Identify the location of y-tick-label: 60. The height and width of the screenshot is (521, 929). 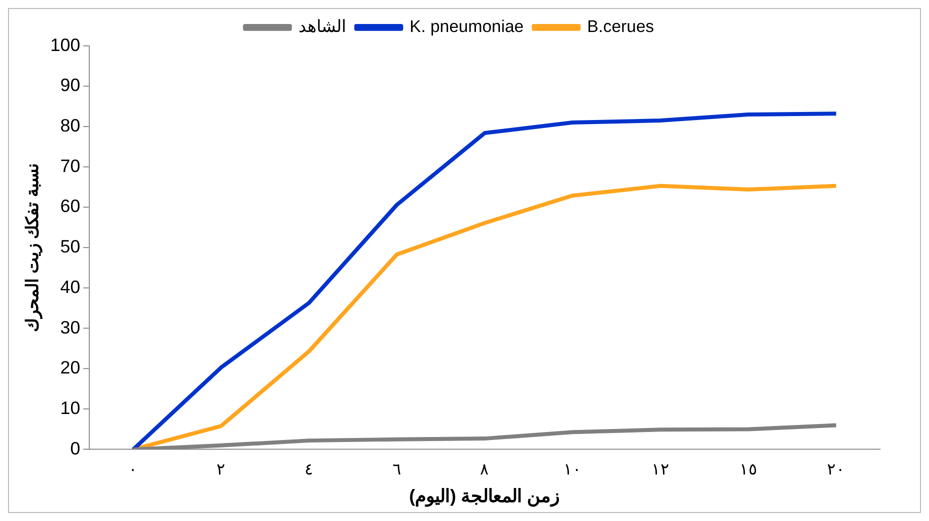
(70, 206).